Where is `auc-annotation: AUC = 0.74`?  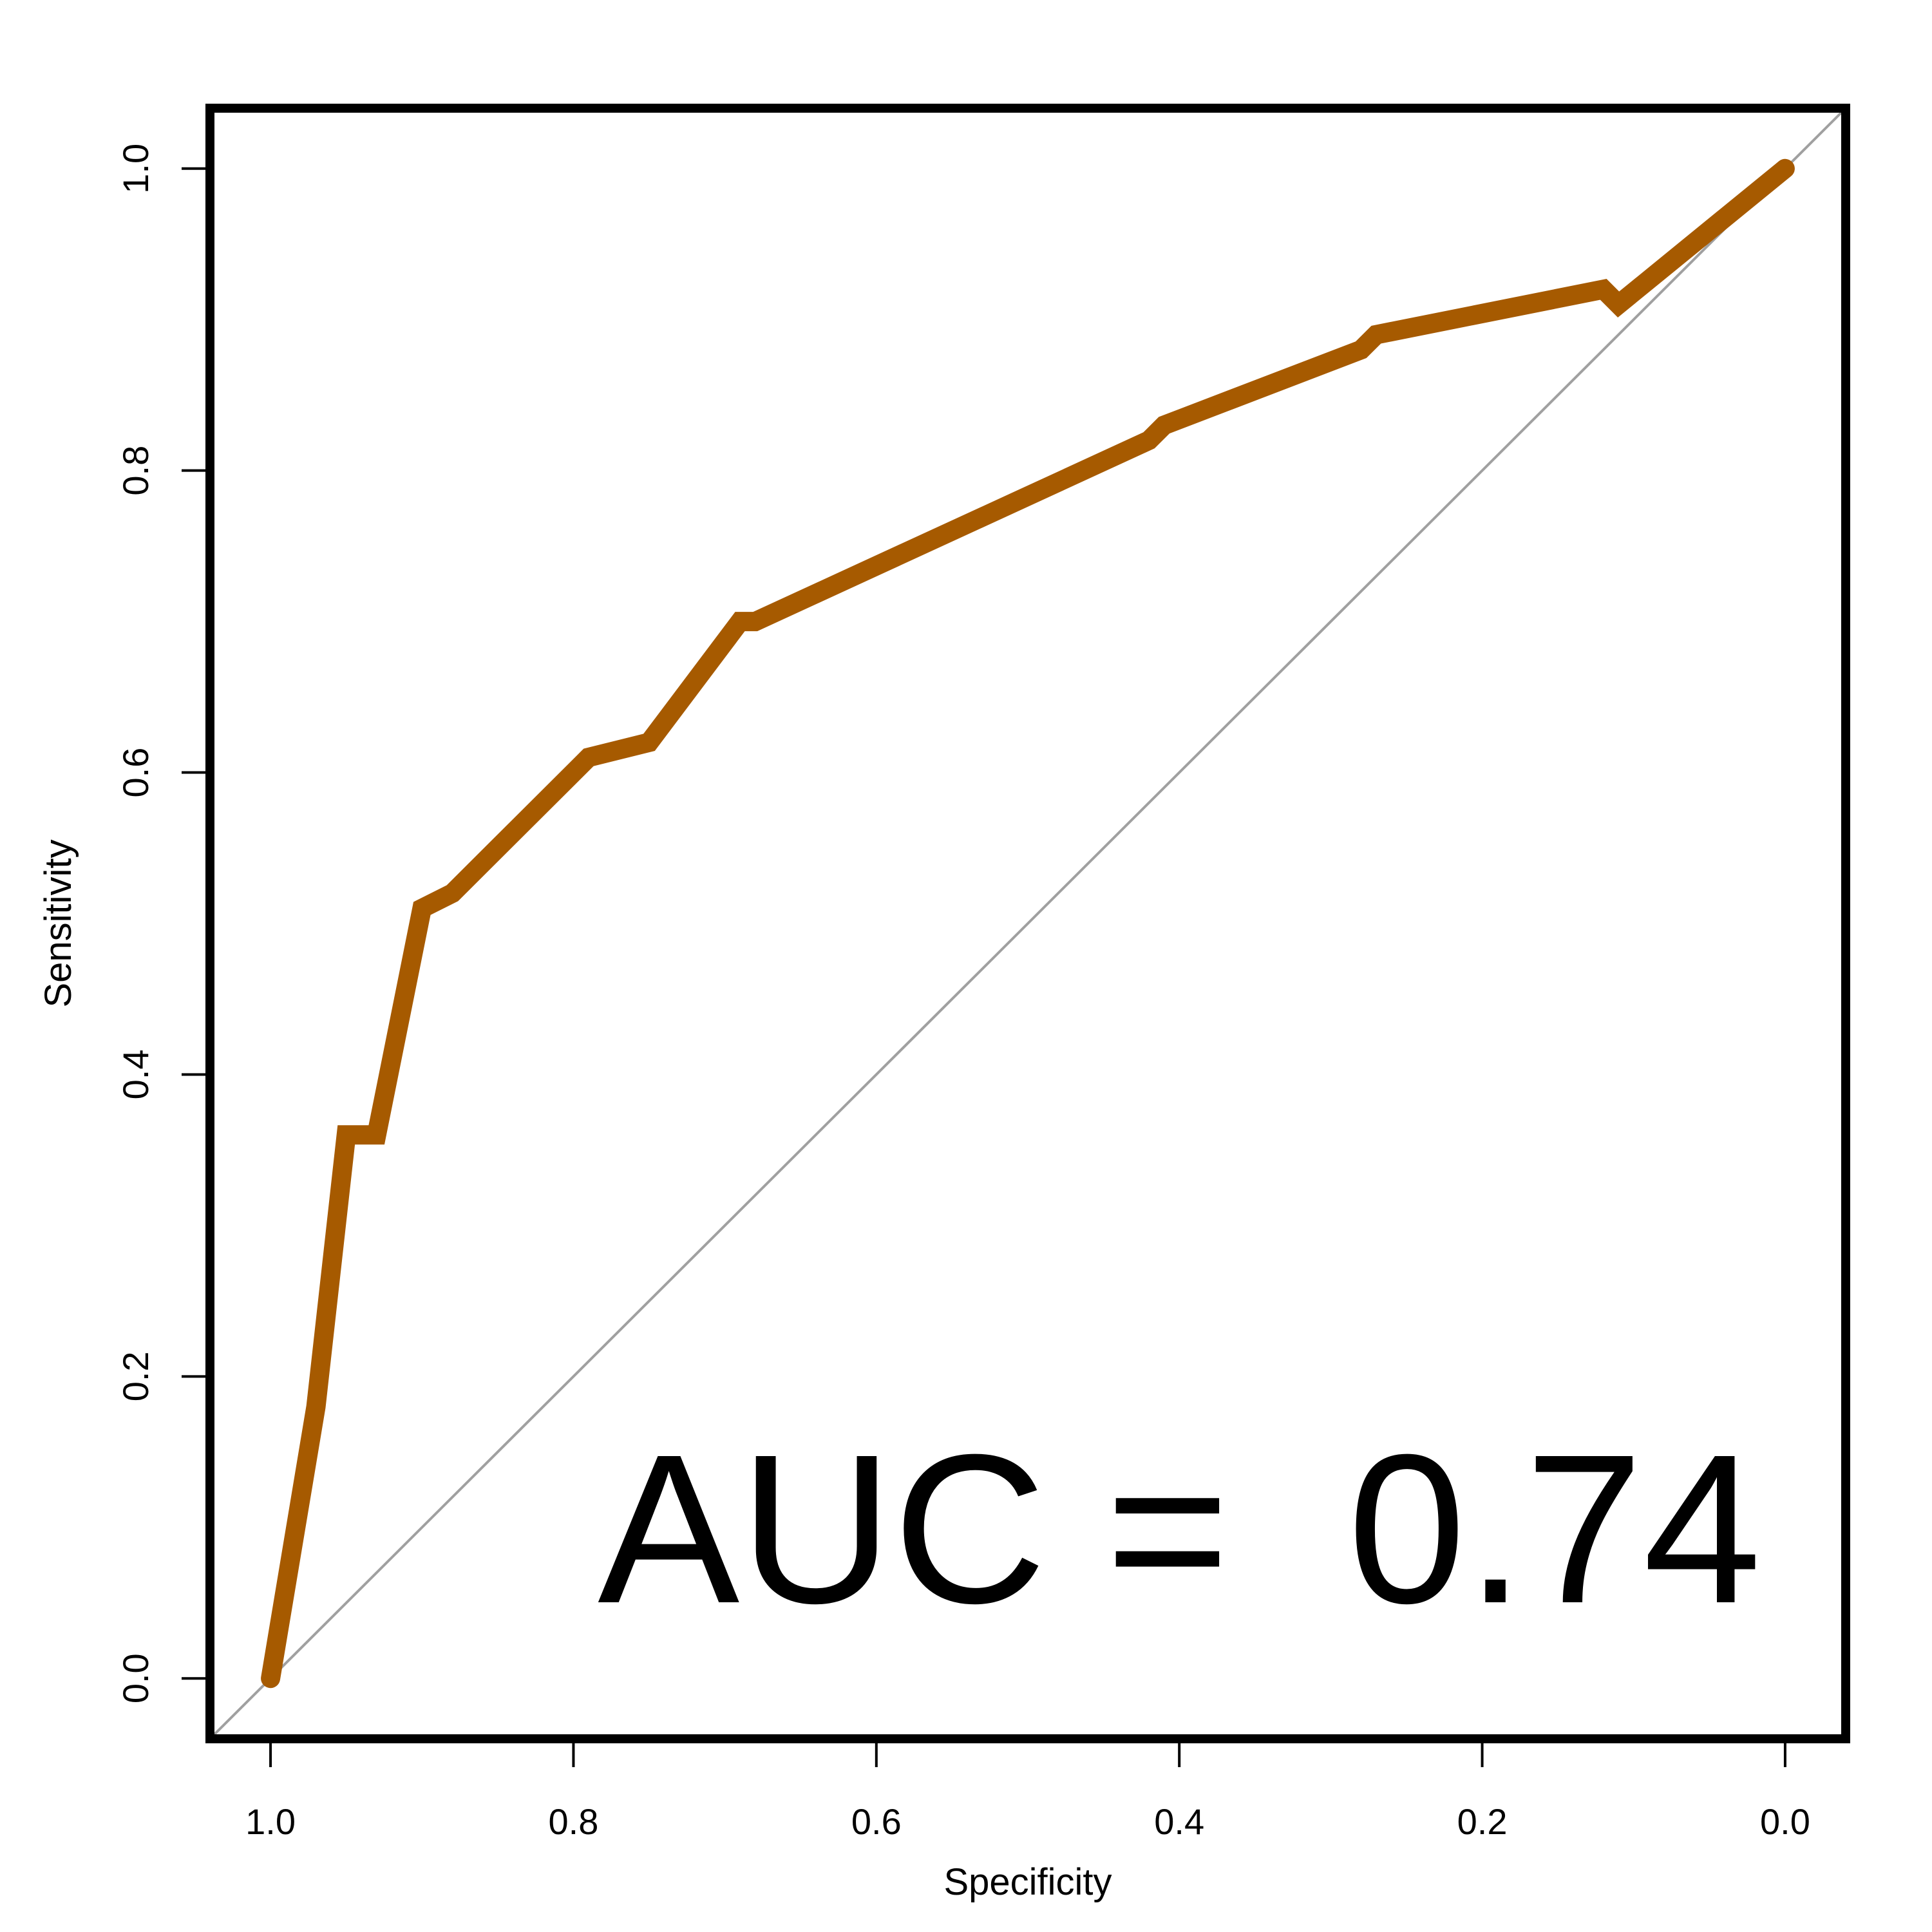 auc-annotation: AUC = 0.74 is located at coordinates (1179, 1529).